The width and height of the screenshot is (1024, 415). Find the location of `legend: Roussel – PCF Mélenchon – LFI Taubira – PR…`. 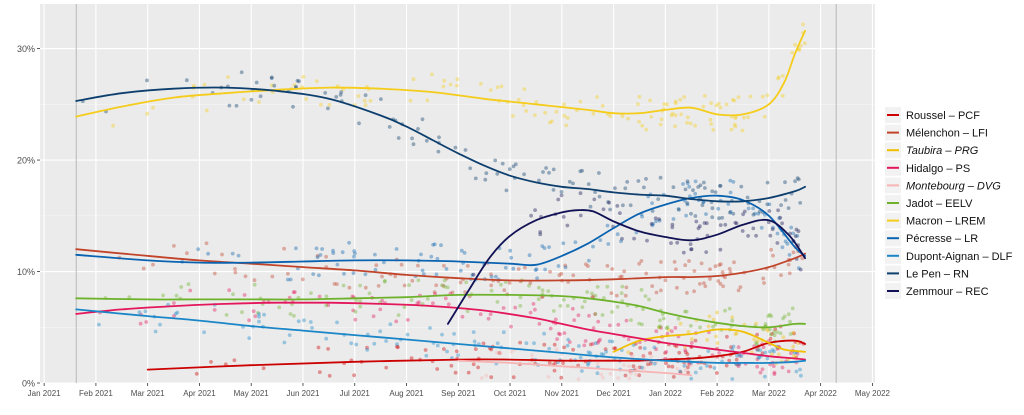

legend: Roussel – PCF Mélenchon – LFI Taubira – PR… is located at coordinates (949, 203).